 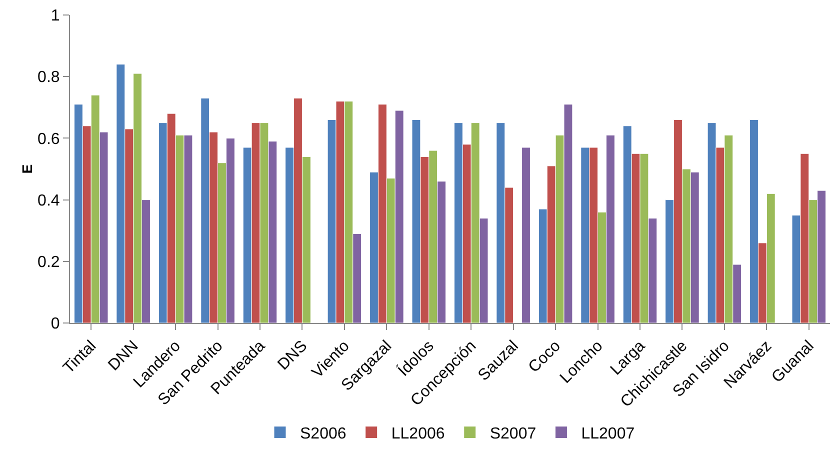 I want to click on y-tick-label: 0.8, so click(x=49, y=77).